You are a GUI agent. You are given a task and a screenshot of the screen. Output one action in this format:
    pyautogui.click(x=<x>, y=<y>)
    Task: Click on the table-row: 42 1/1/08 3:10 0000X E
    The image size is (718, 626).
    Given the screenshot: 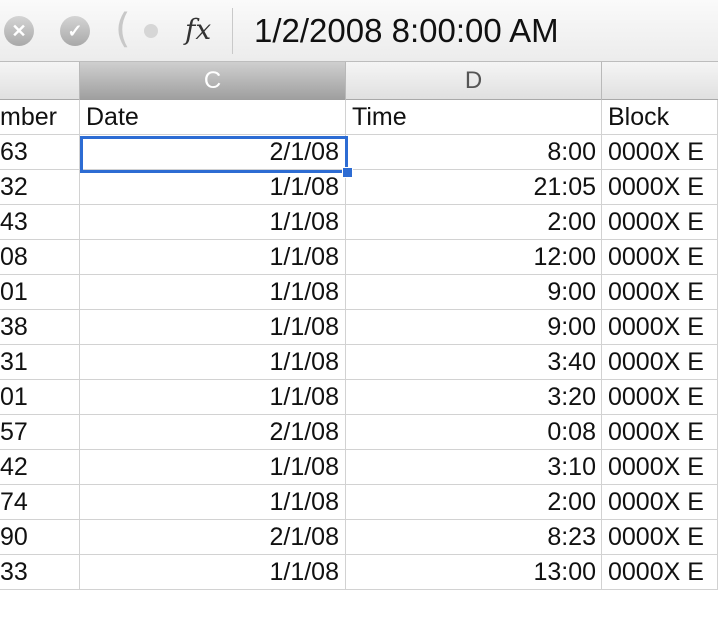 What is the action you would take?
    pyautogui.click(x=359, y=467)
    